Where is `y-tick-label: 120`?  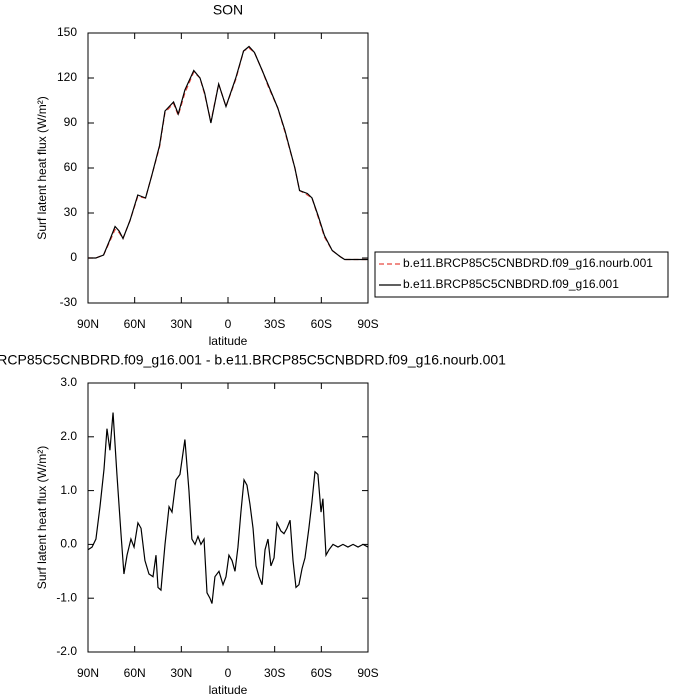 y-tick-label: 120 is located at coordinates (67, 77).